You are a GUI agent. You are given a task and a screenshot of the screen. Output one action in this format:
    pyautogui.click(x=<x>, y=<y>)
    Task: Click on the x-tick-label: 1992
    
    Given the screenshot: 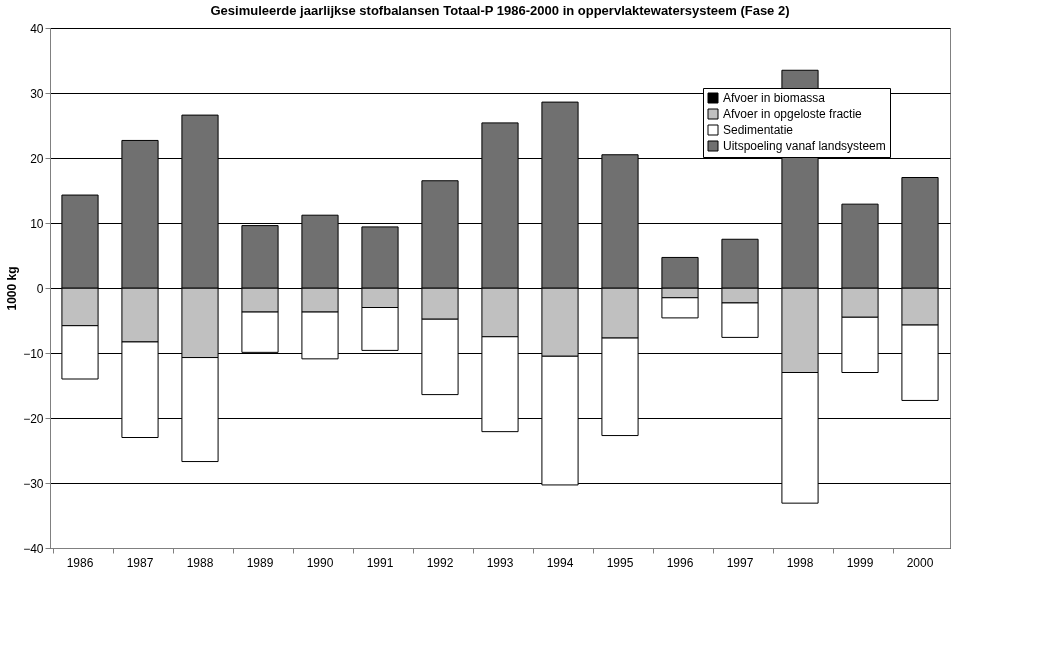 What is the action you would take?
    pyautogui.click(x=440, y=562)
    